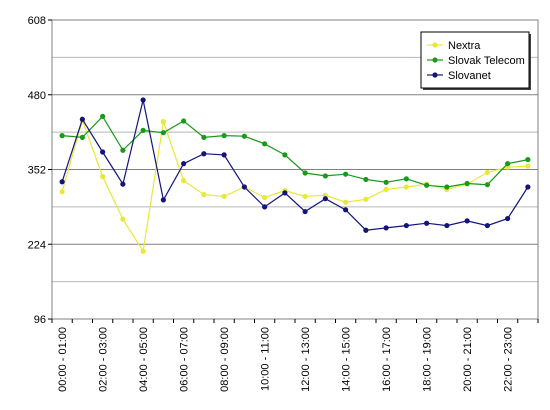 The image size is (550, 410). Describe the element at coordinates (509, 359) in the screenshot. I see `x-tick-label: 22:00 - 23:00` at that location.